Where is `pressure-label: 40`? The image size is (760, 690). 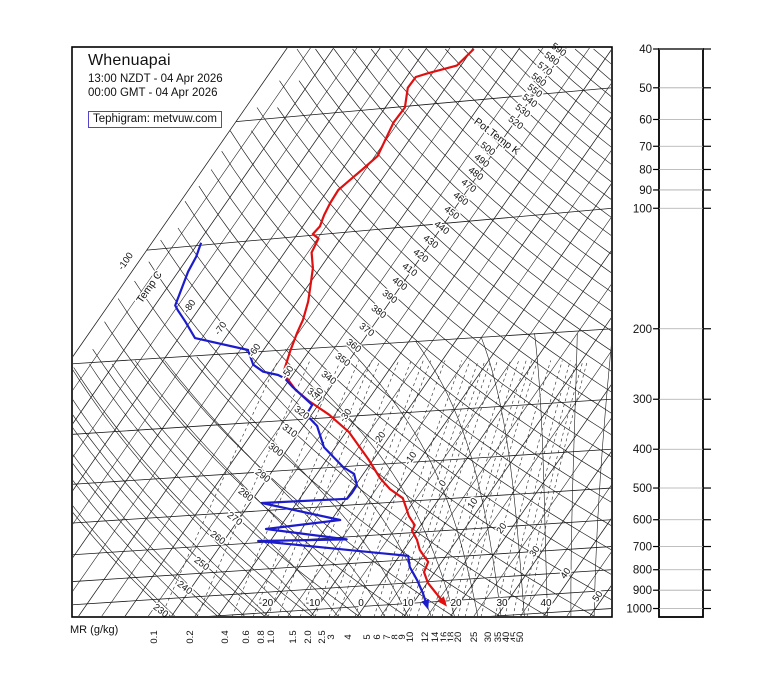
pressure-label: 40 is located at coordinates (645, 50).